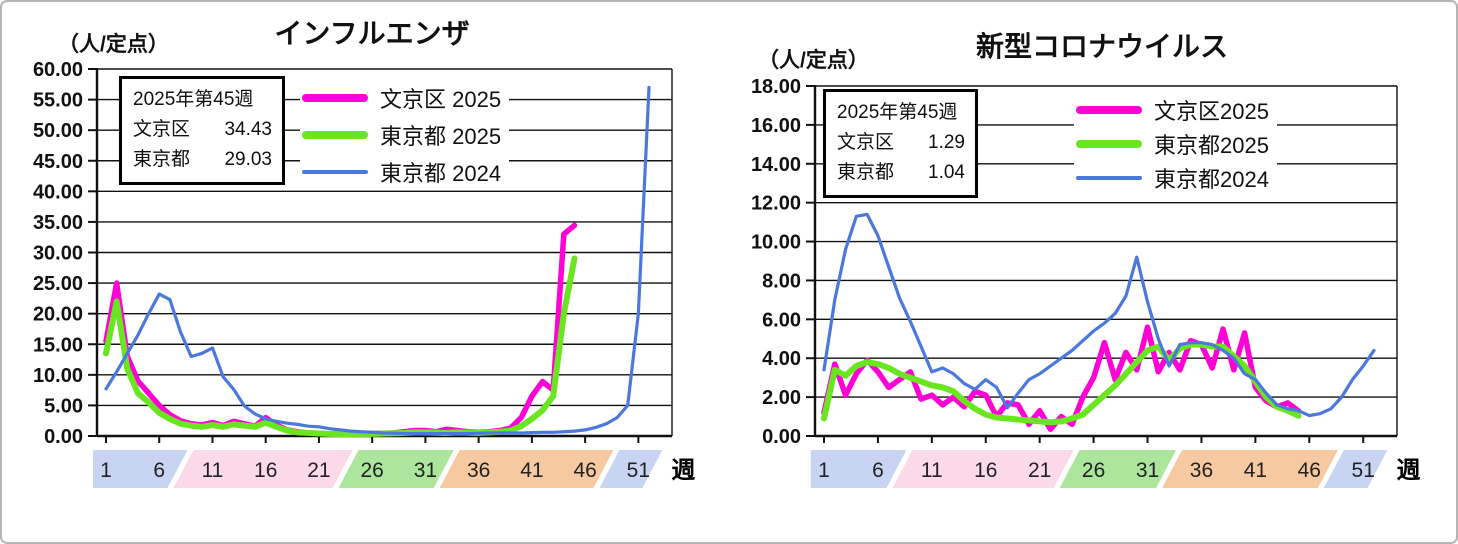  What do you see at coordinates (776, 165) in the screenshot?
I see `y-tick-label: 14.00` at bounding box center [776, 165].